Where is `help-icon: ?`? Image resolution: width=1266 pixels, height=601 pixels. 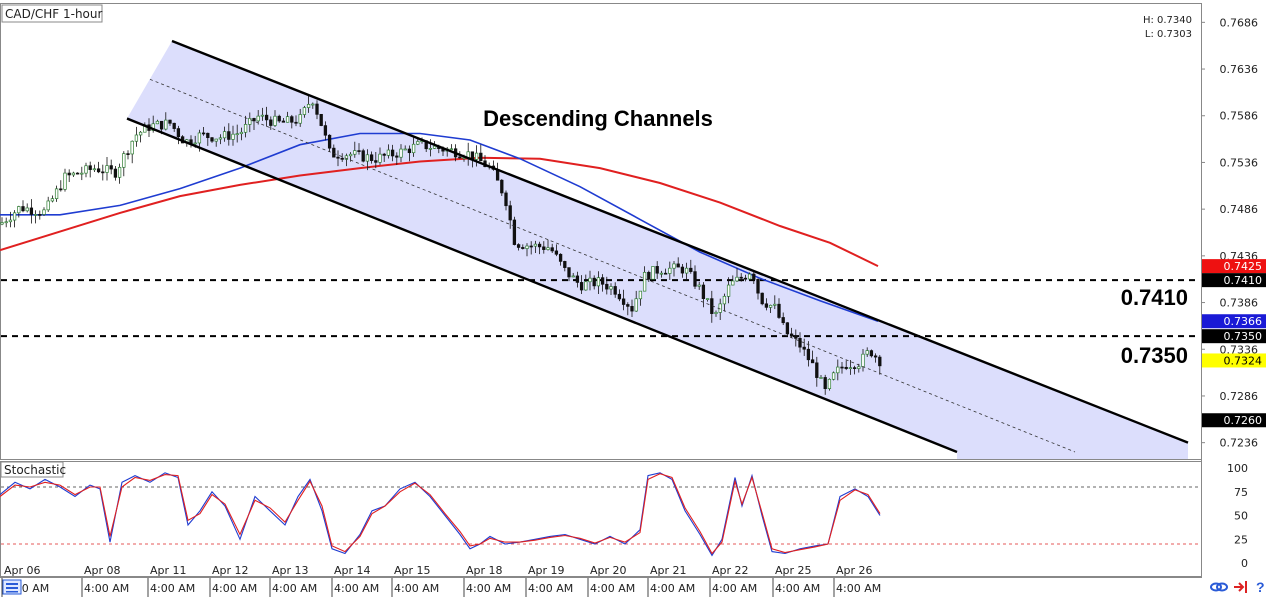 help-icon: ? is located at coordinates (1260, 587).